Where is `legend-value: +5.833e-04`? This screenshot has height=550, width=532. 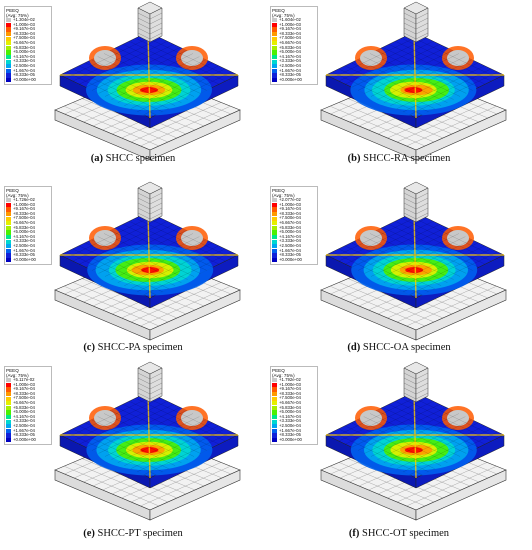
legend-value: +5.833e-04 is located at coordinates (24, 407).